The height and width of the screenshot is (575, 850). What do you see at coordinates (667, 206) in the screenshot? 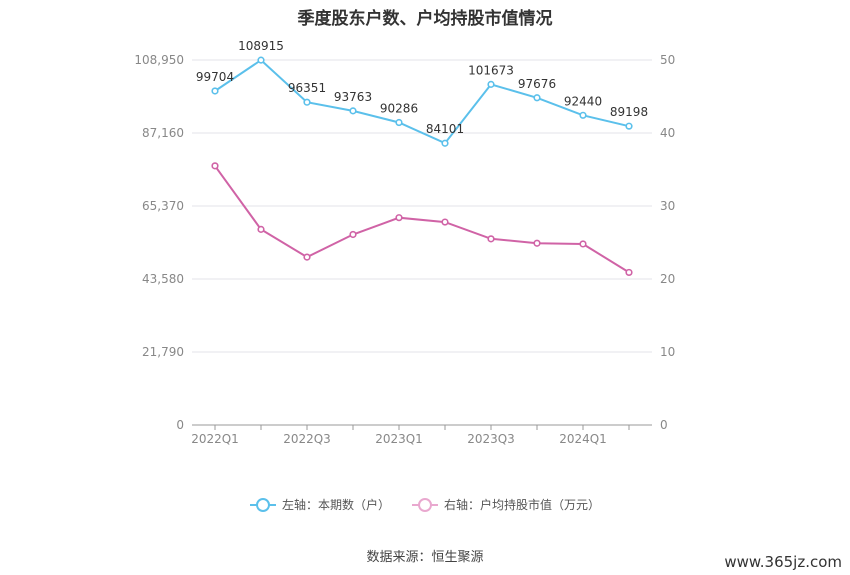
I see `right-axis-tick-label: 30` at bounding box center [667, 206].